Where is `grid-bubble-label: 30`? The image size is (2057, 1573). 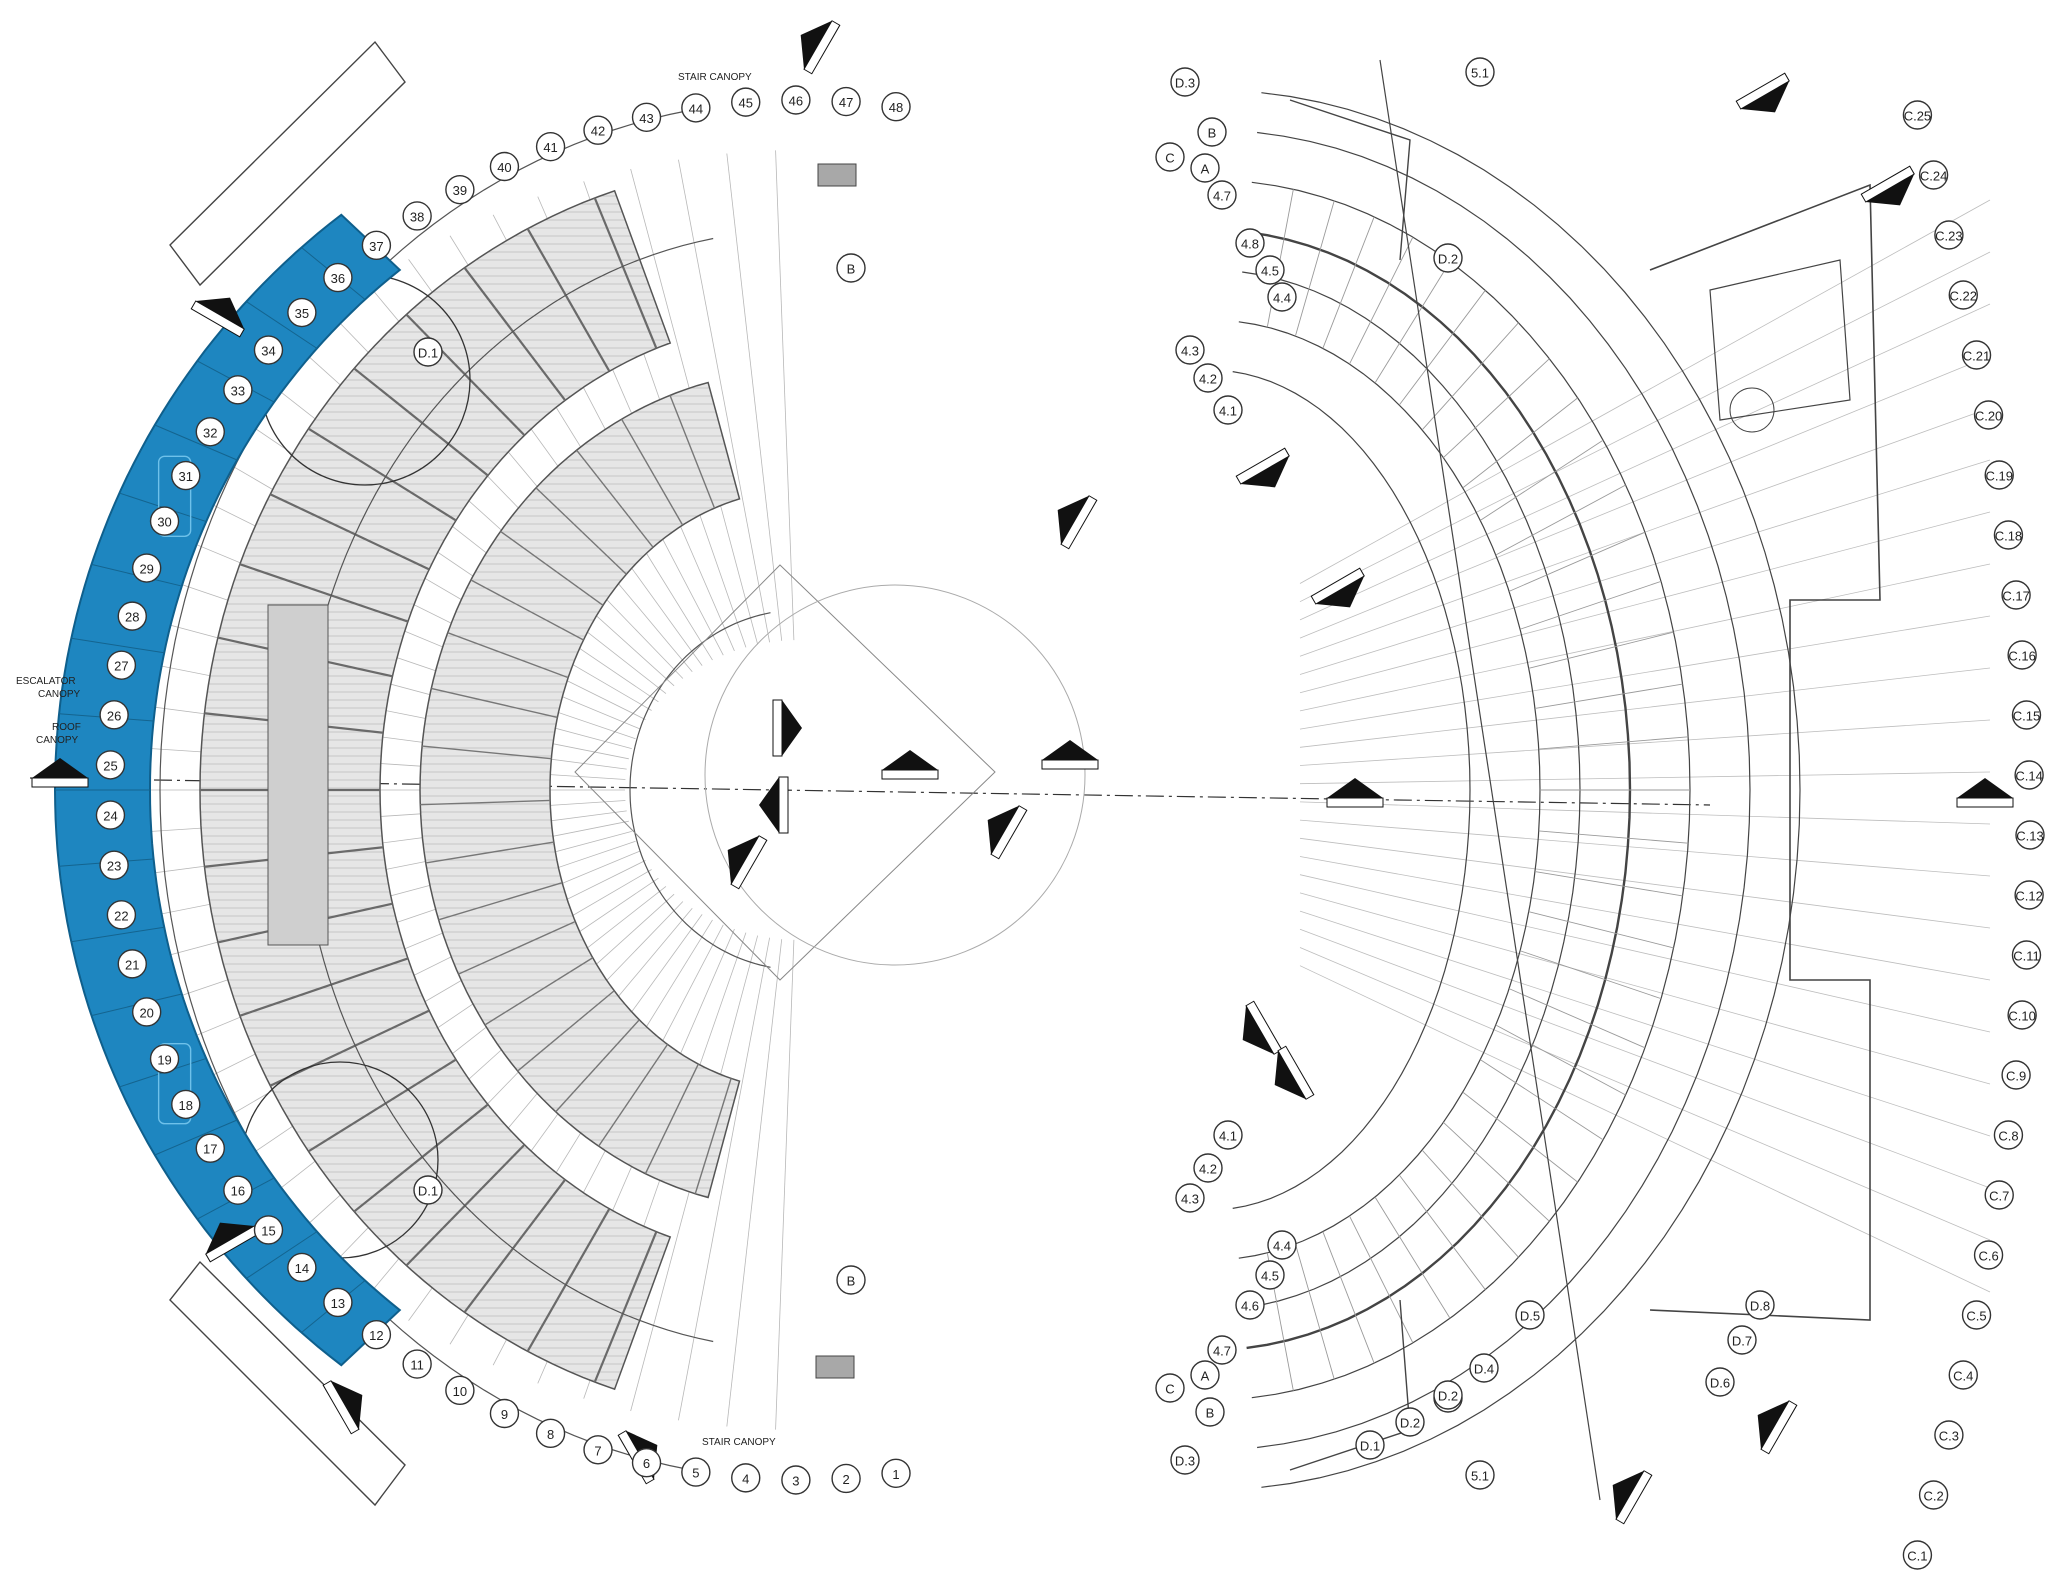 grid-bubble-label: 30 is located at coordinates (164, 522).